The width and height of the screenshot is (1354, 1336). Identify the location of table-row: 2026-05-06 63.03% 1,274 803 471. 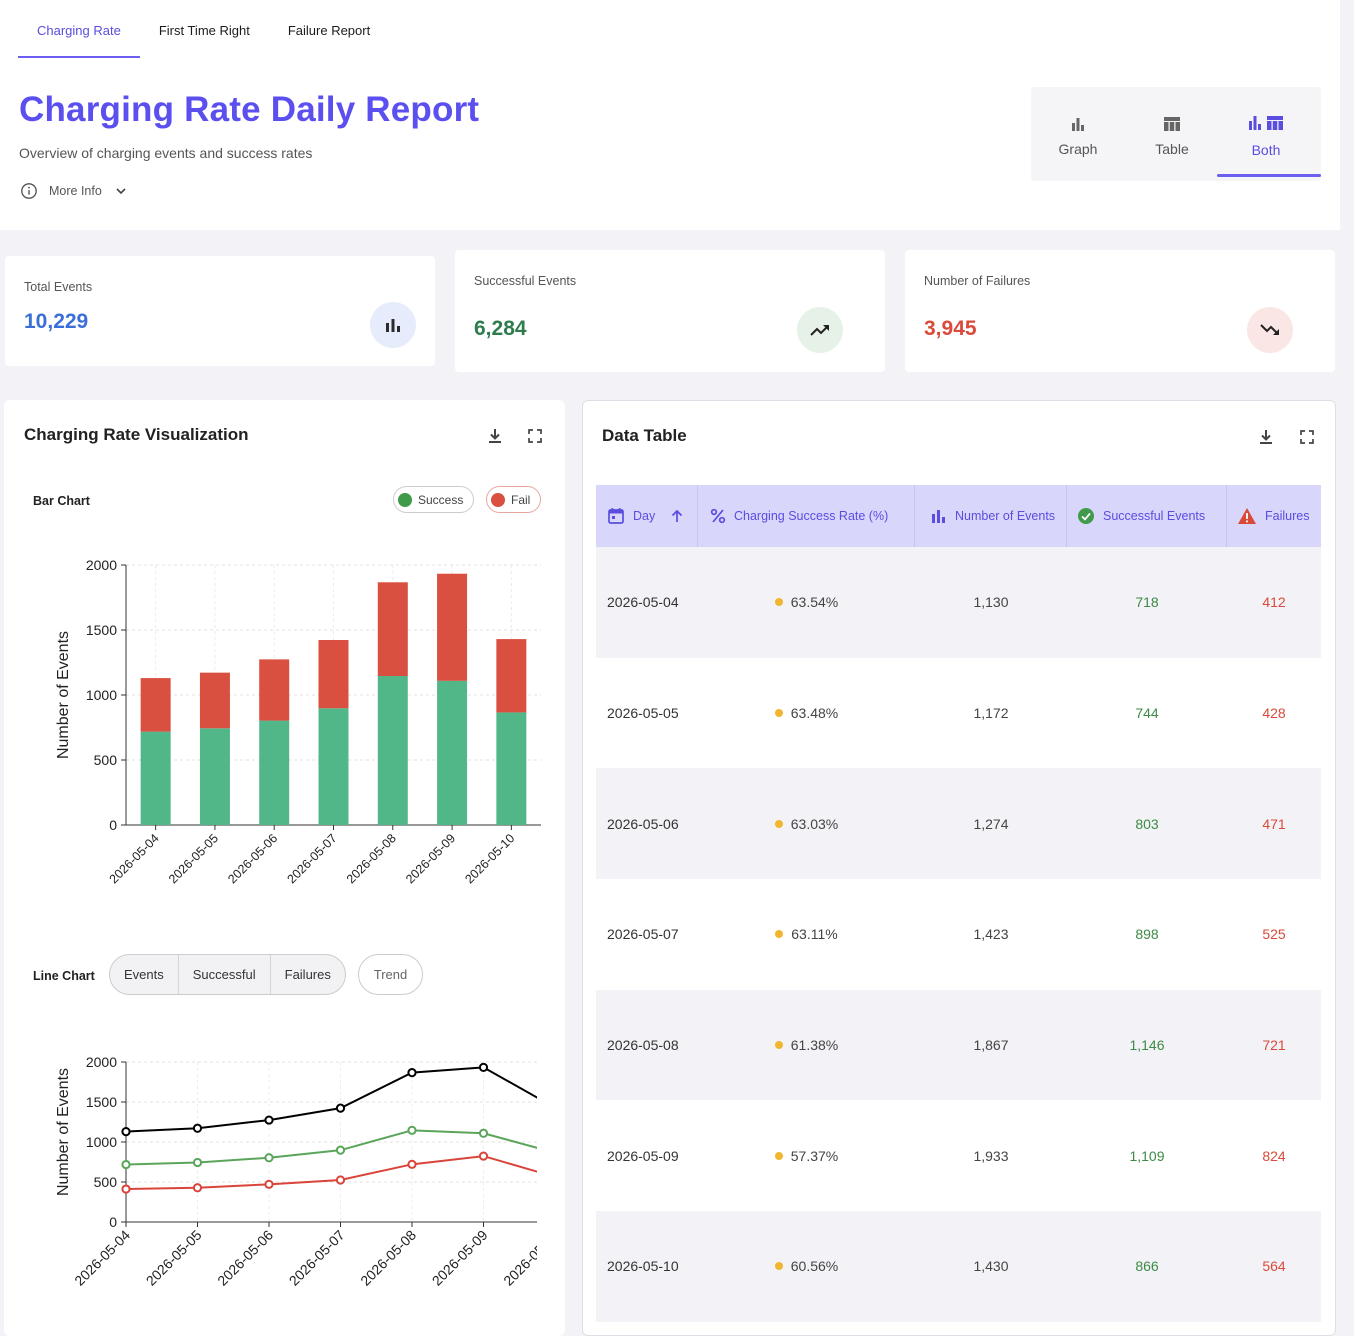
(958, 824).